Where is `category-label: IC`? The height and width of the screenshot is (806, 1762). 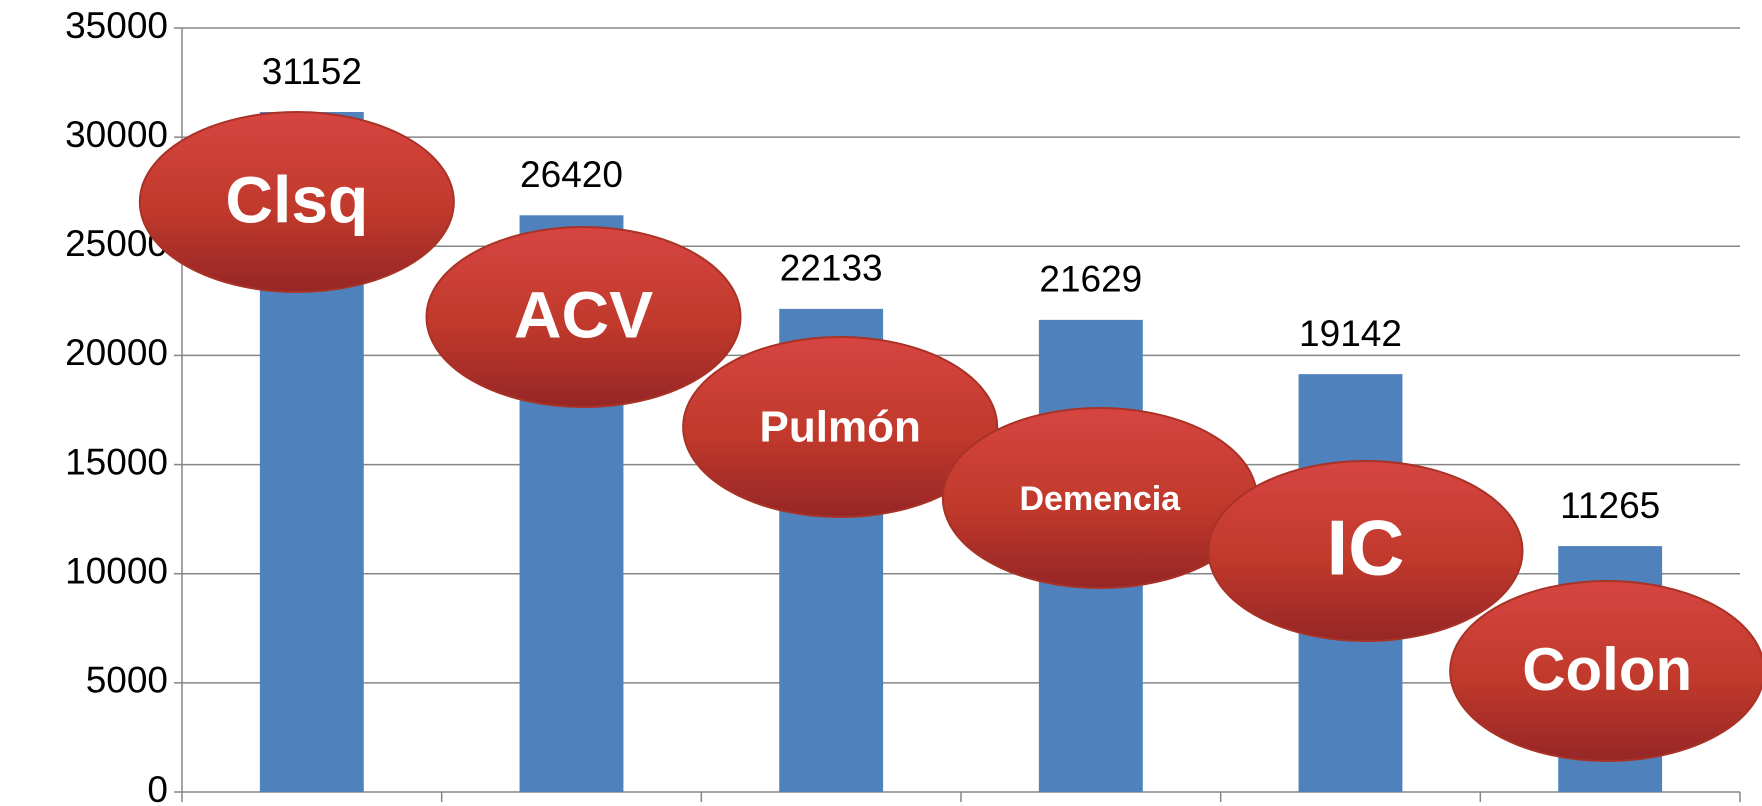
category-label: IC is located at coordinates (1366, 548).